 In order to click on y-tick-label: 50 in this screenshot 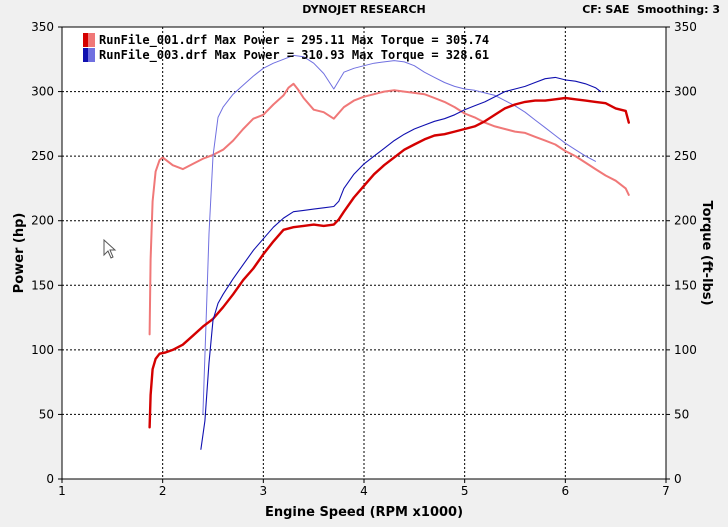, I will do `click(46, 414)`.